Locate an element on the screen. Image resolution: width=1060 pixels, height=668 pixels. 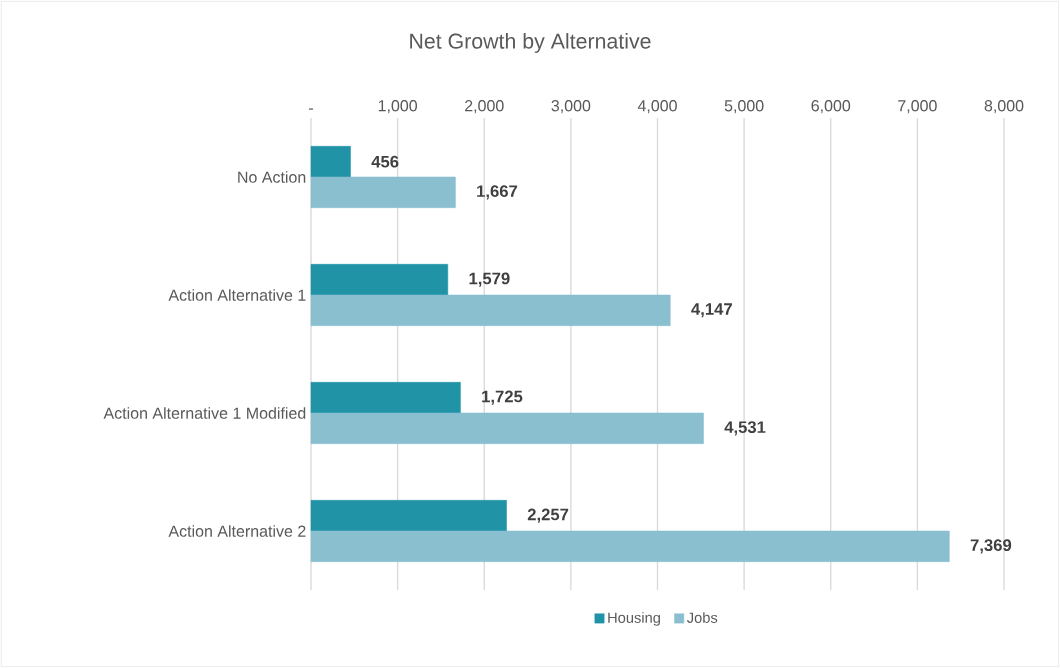
data-label: 4,147 is located at coordinates (711, 310).